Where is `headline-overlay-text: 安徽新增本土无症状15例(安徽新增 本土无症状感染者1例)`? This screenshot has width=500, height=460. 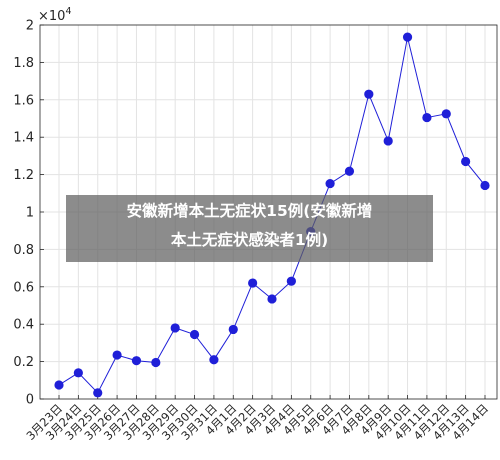 headline-overlay-text: 安徽新增本土无症状15例(安徽新增 本土无症状感染者1例) is located at coordinates (249, 225).